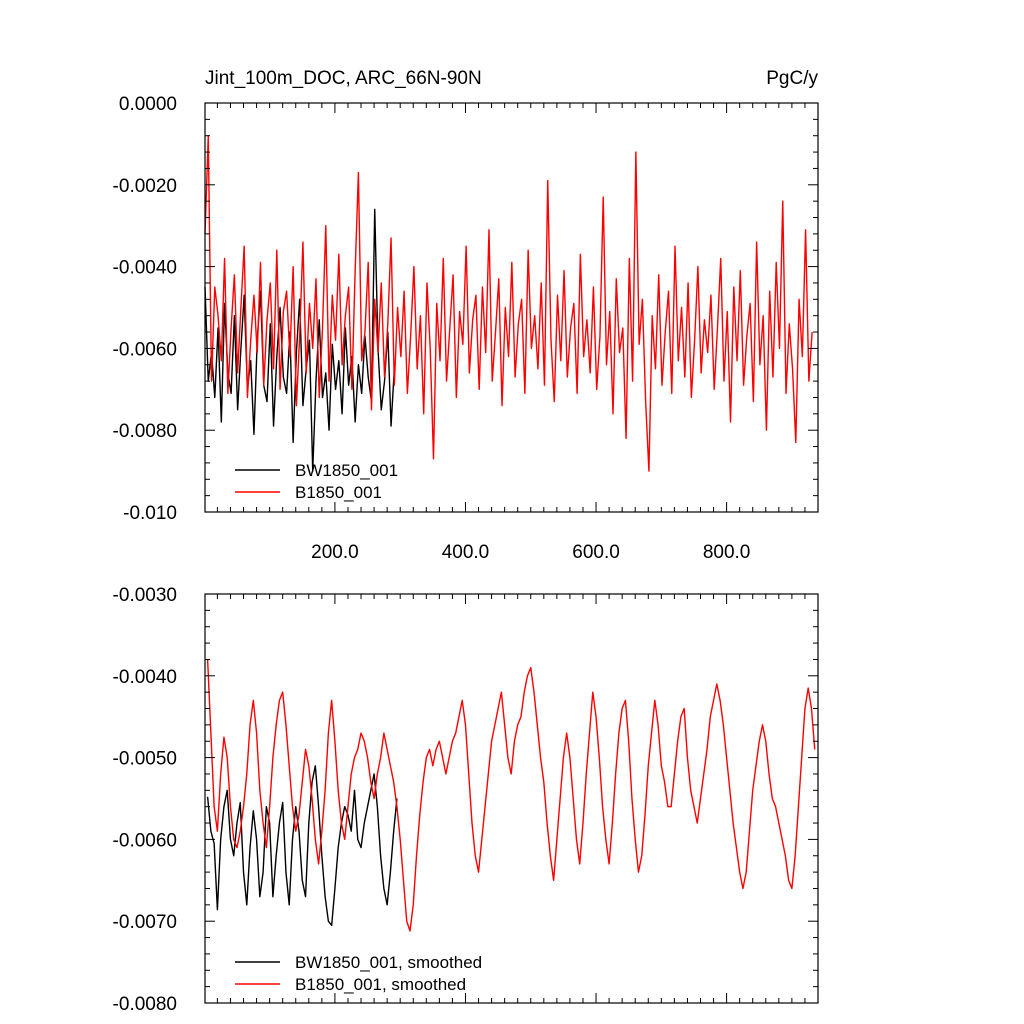 Image resolution: width=1024 pixels, height=1024 pixels. I want to click on xtick-label-0-3: 800.0, so click(727, 552).